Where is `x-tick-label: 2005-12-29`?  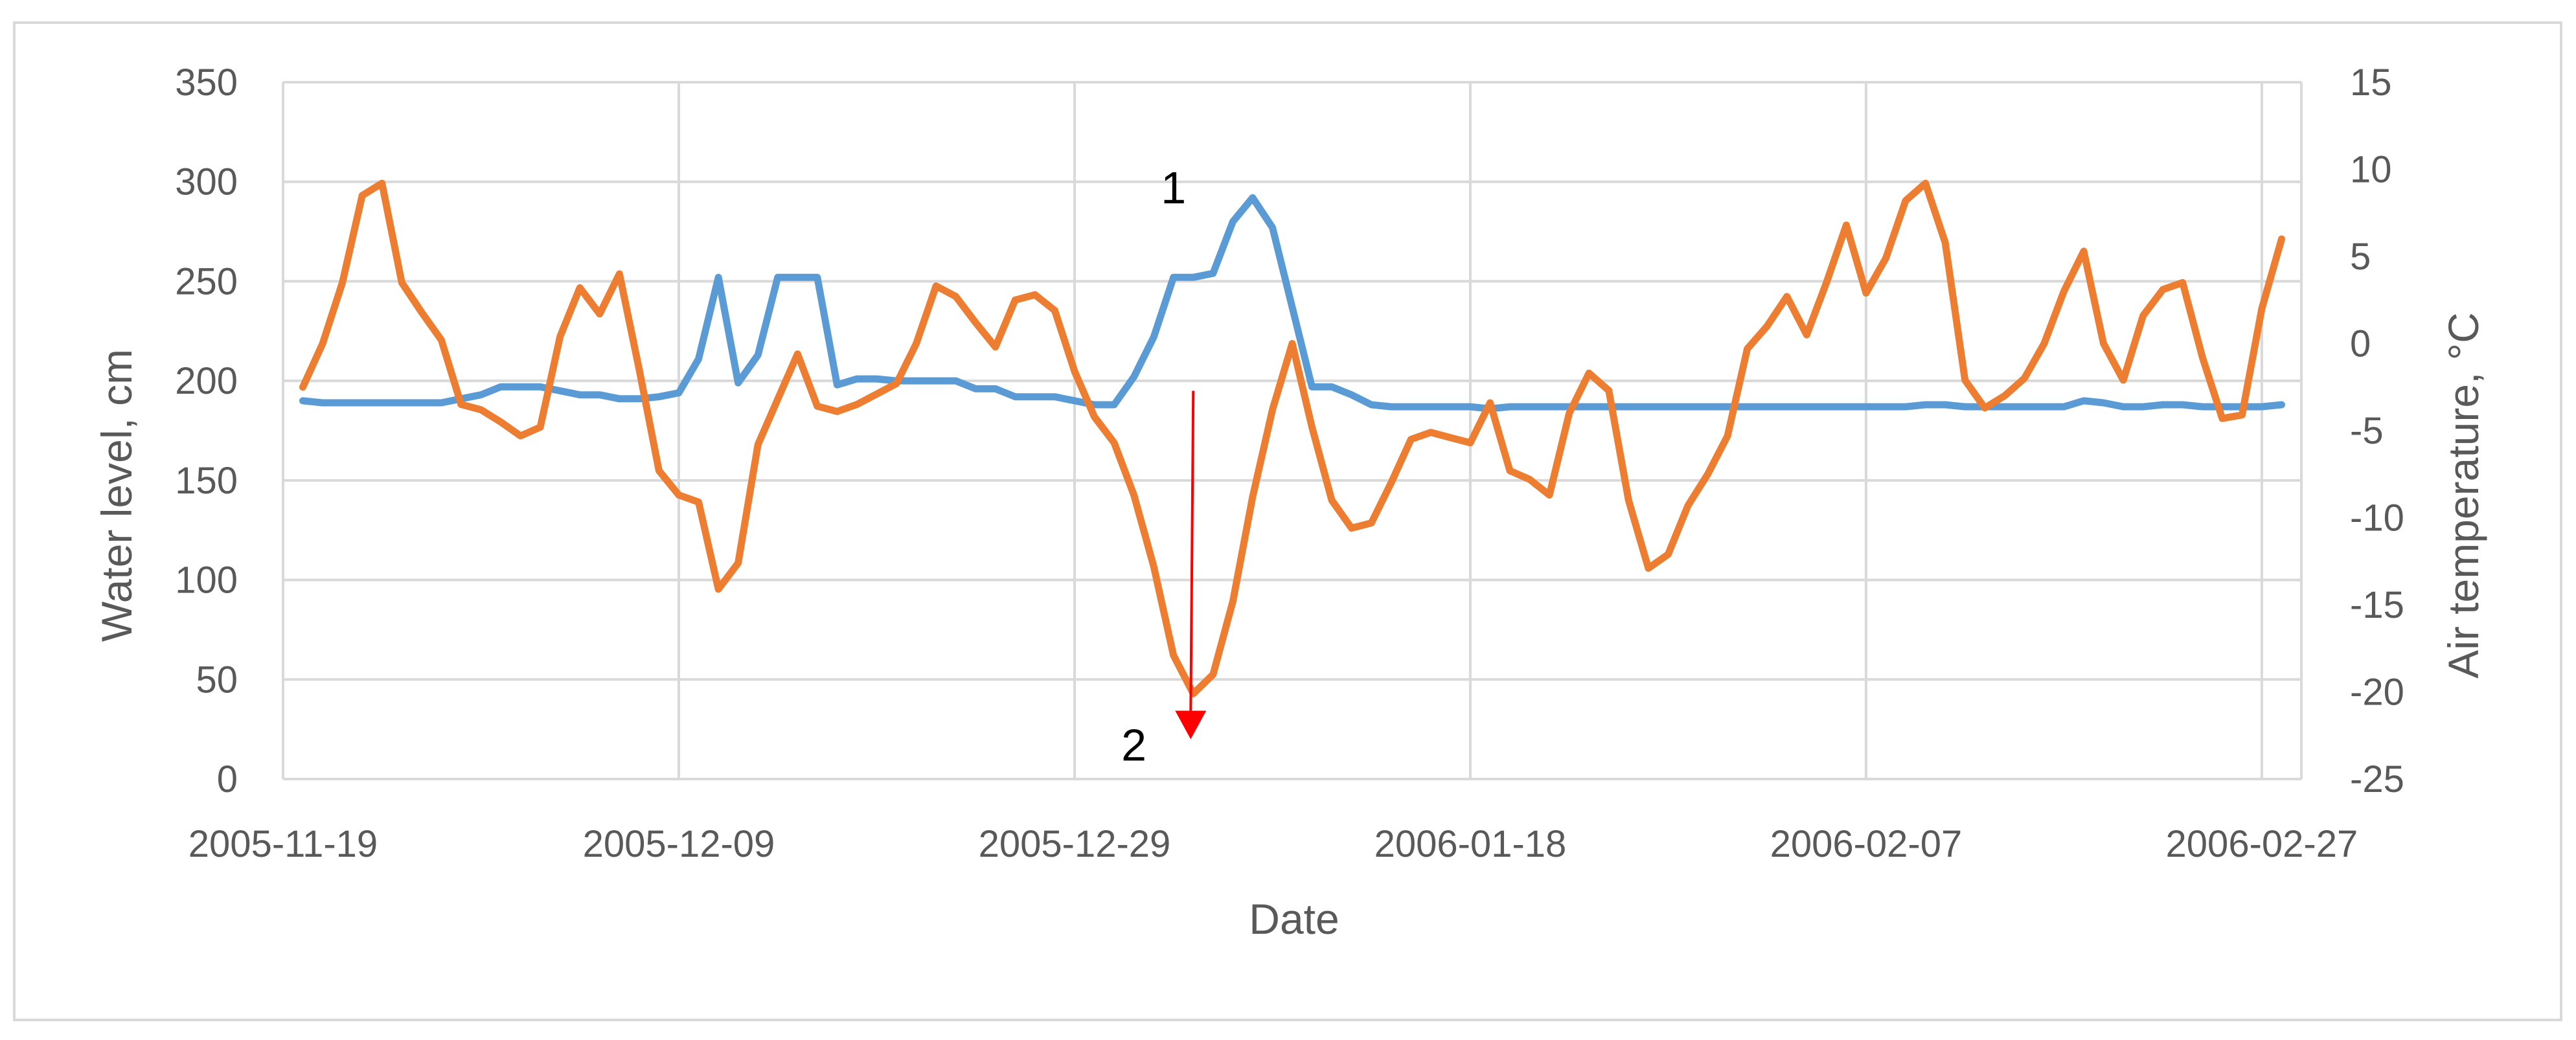
x-tick-label: 2005-12-29 is located at coordinates (1075, 844).